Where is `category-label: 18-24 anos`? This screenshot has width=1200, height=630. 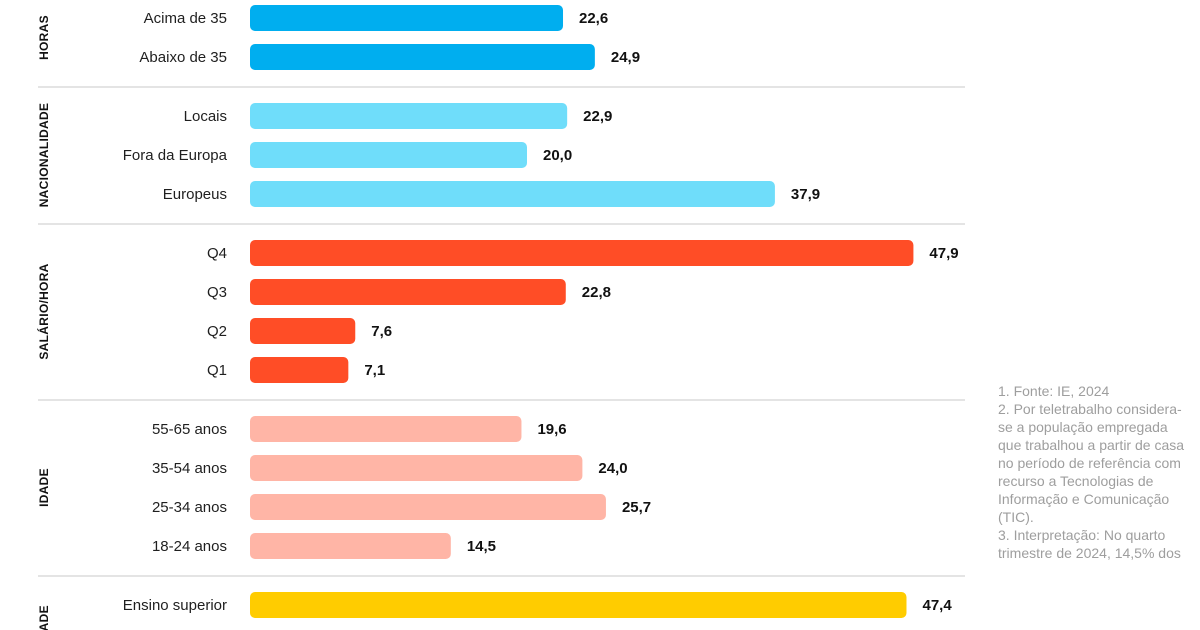
category-label: 18-24 anos is located at coordinates (189, 546).